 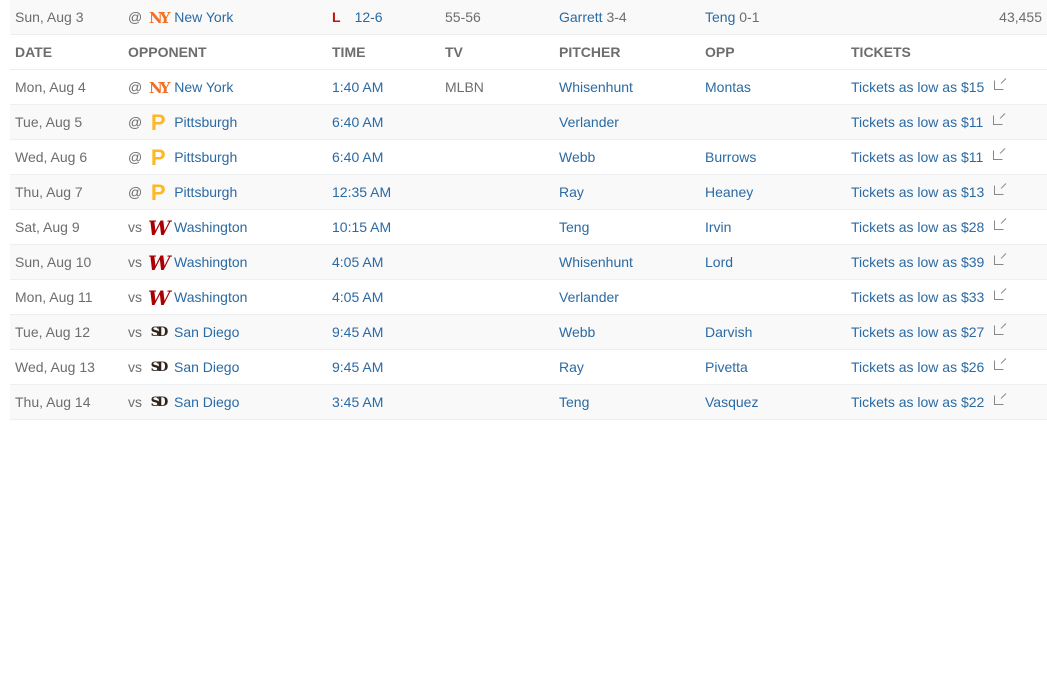 What do you see at coordinates (918, 332) in the screenshot?
I see `tickets-link: Tickets as low as $27` at bounding box center [918, 332].